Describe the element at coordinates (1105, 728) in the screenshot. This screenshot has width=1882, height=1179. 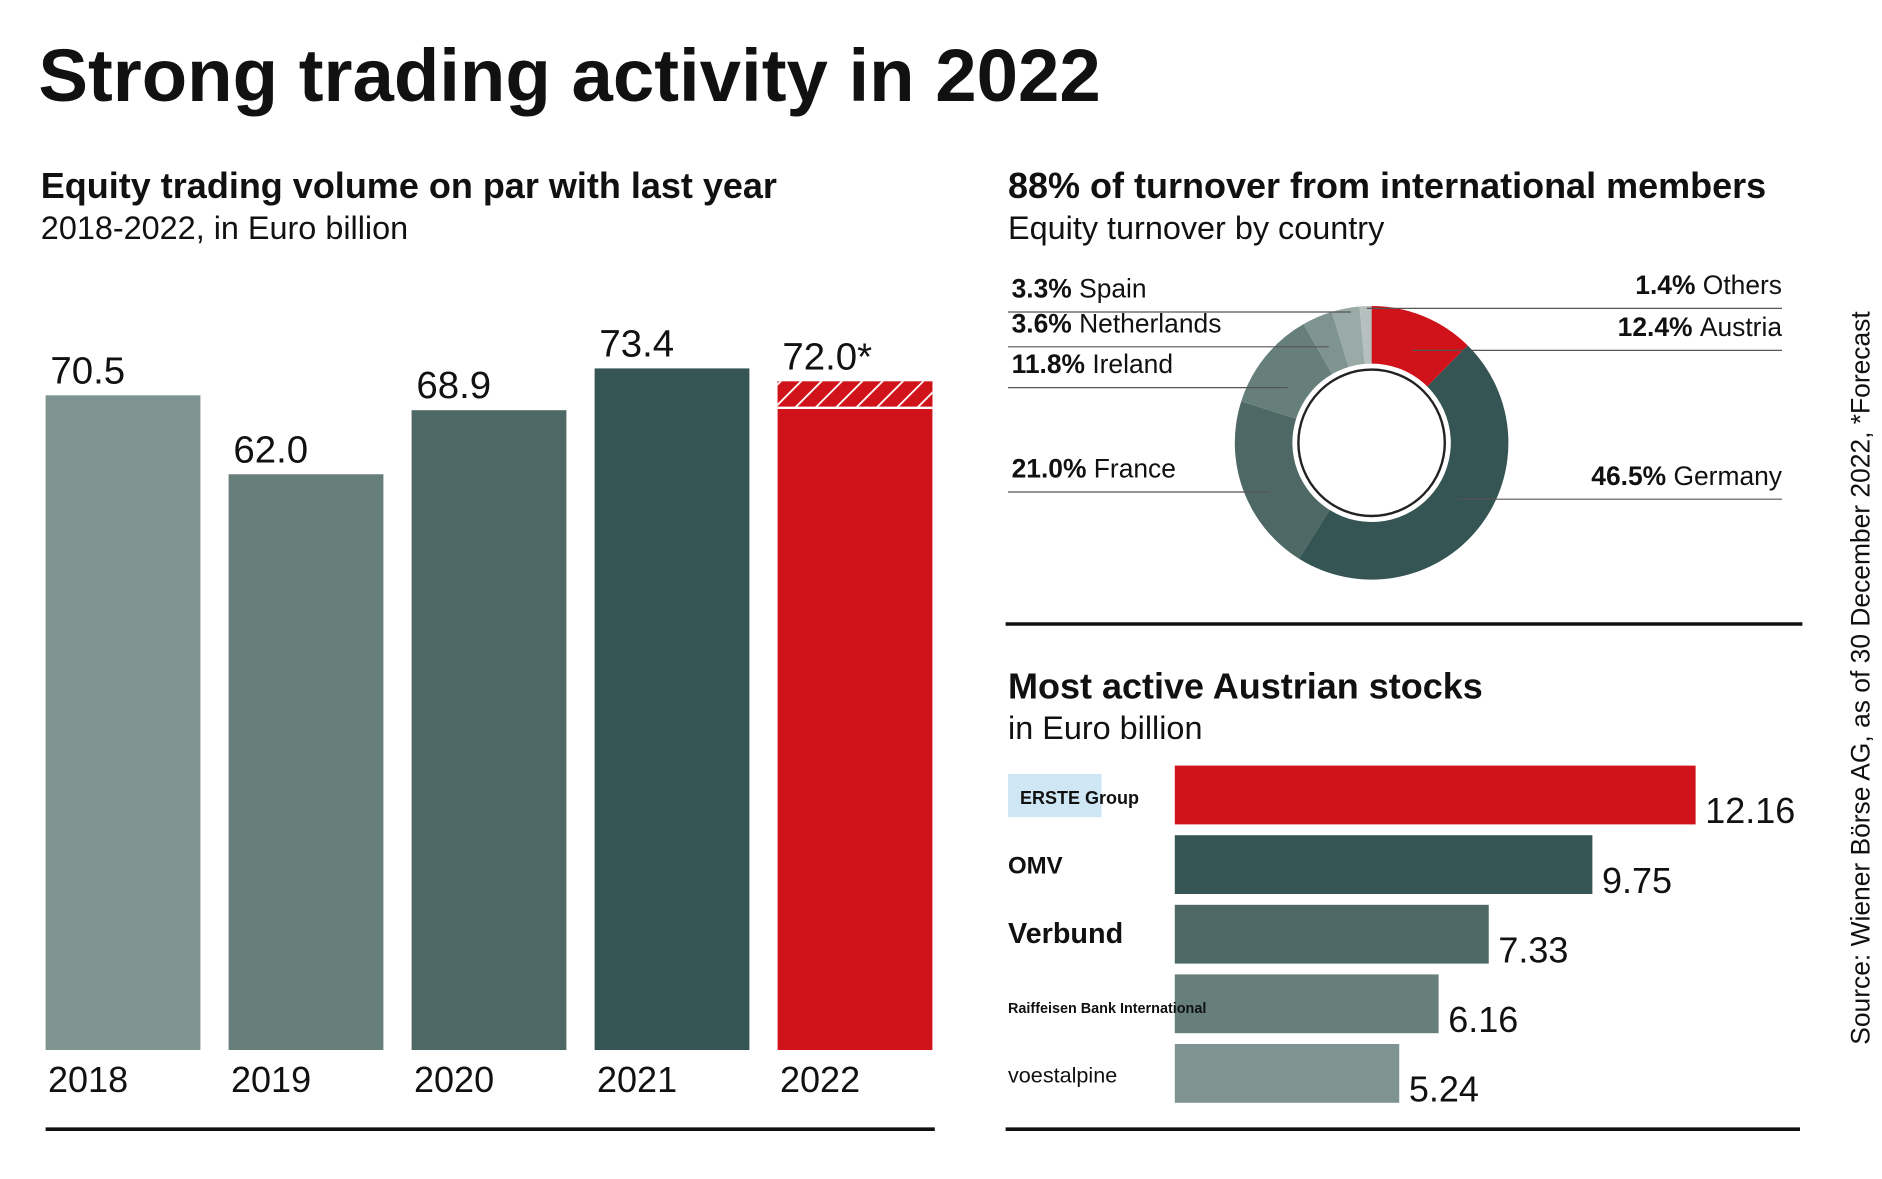
I see `chart-subtitle: in Euro billion` at that location.